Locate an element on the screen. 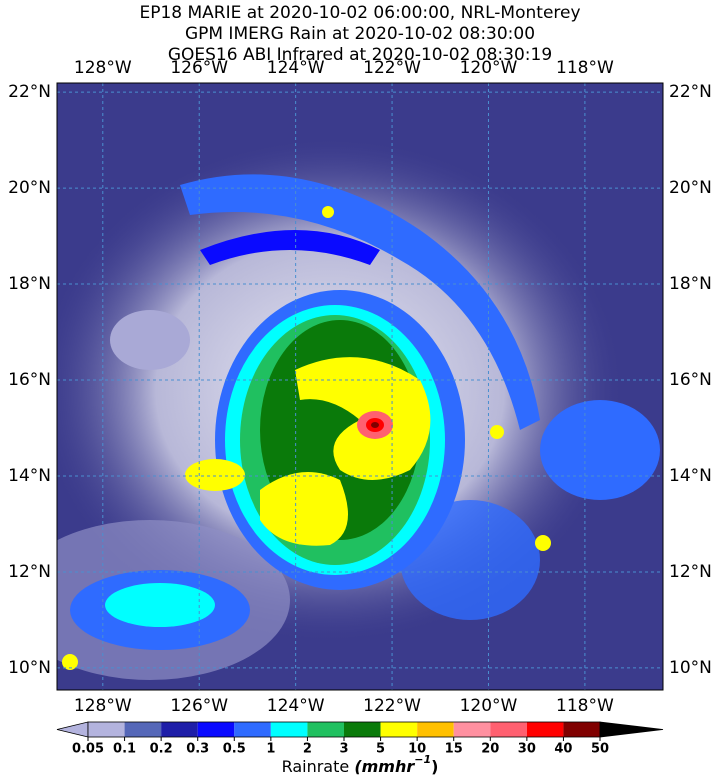 Image resolution: width=720 pixels, height=781 pixels. colorbar-tick-label: 0.05 is located at coordinates (88, 749).